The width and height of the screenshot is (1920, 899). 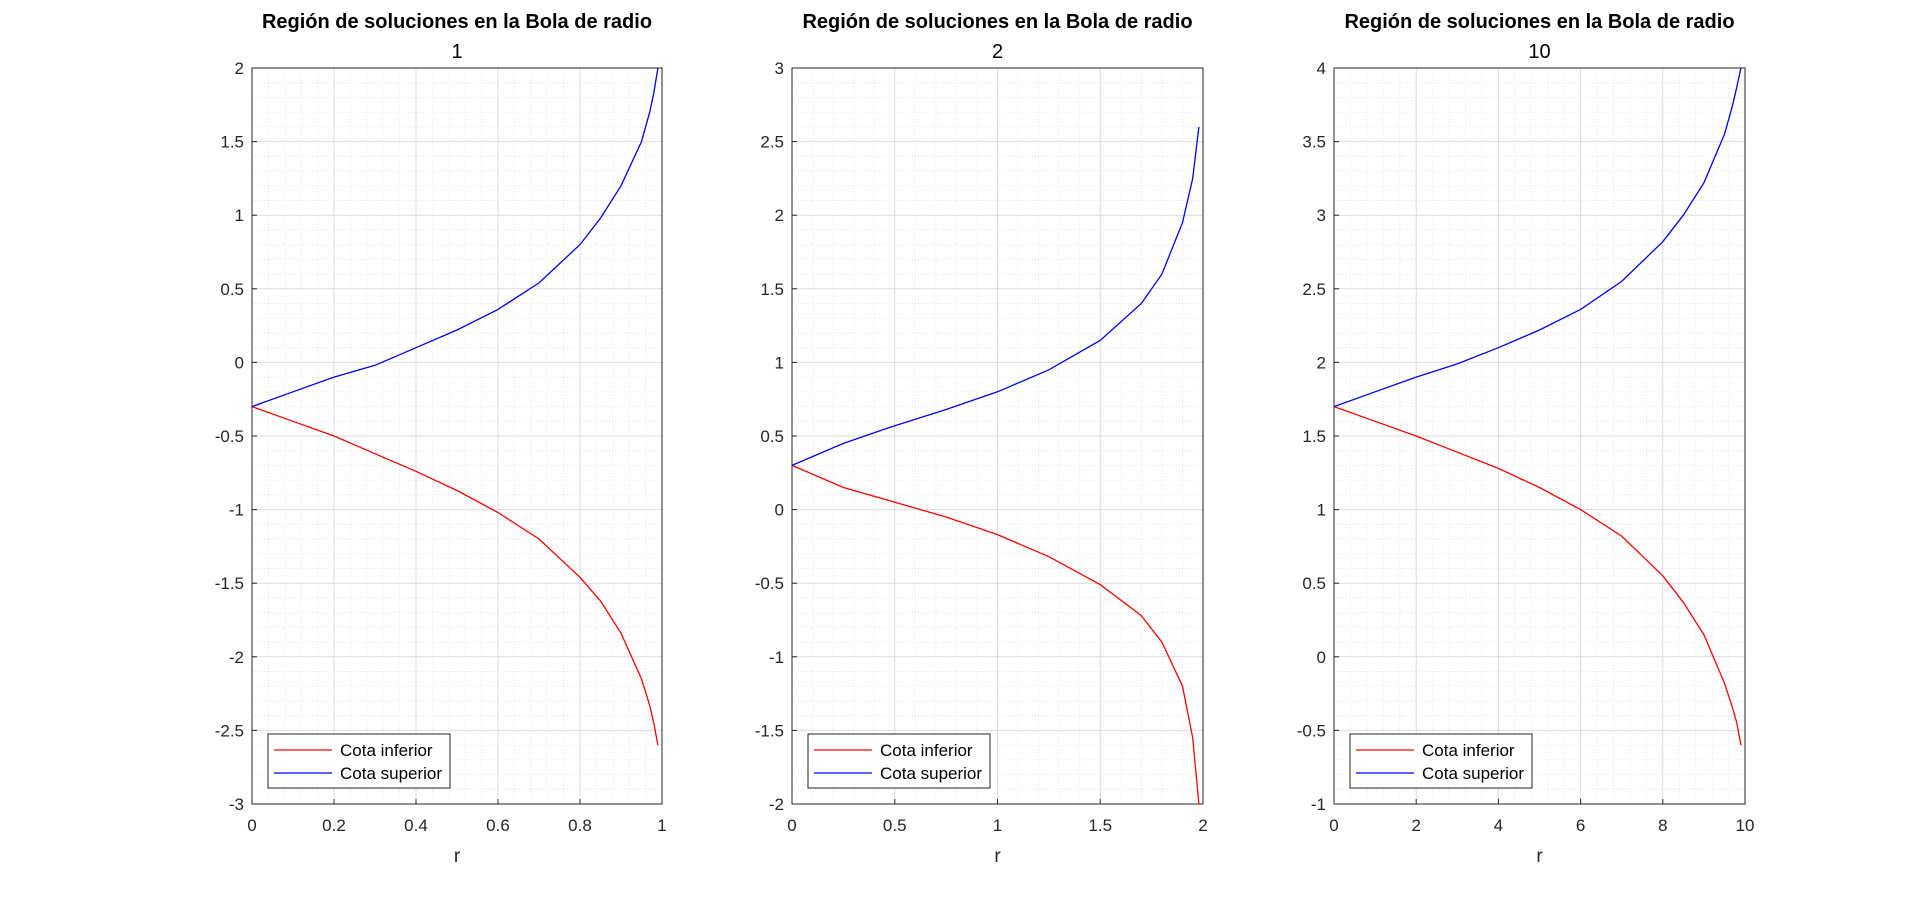 I want to click on chart-subtitle: 1, so click(x=456, y=52).